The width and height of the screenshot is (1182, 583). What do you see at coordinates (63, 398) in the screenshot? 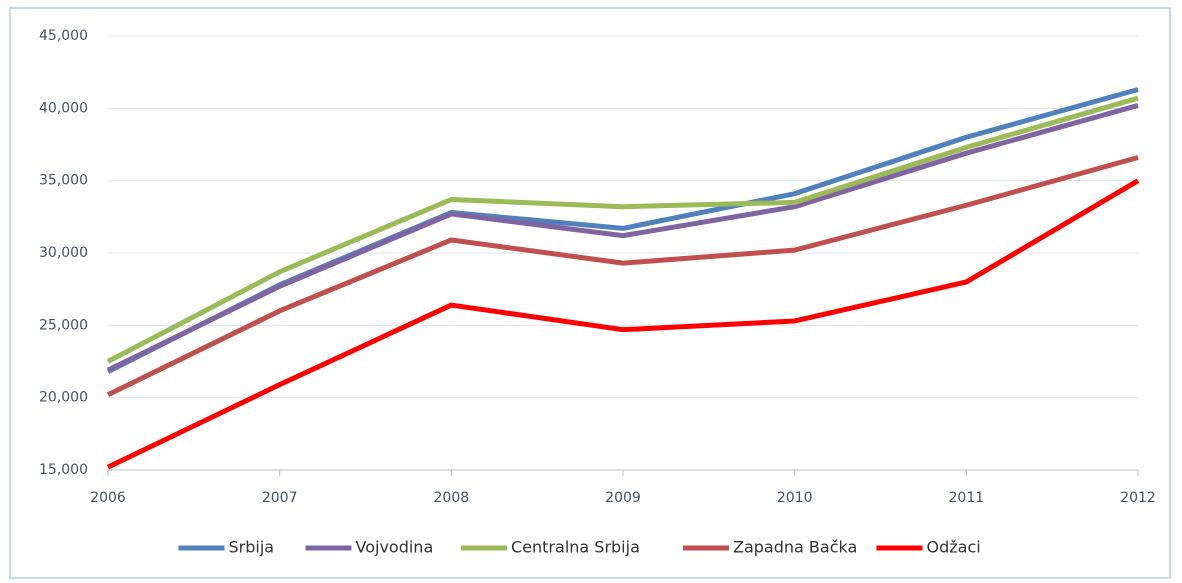
I see `y-tick-label: 20,000` at bounding box center [63, 398].